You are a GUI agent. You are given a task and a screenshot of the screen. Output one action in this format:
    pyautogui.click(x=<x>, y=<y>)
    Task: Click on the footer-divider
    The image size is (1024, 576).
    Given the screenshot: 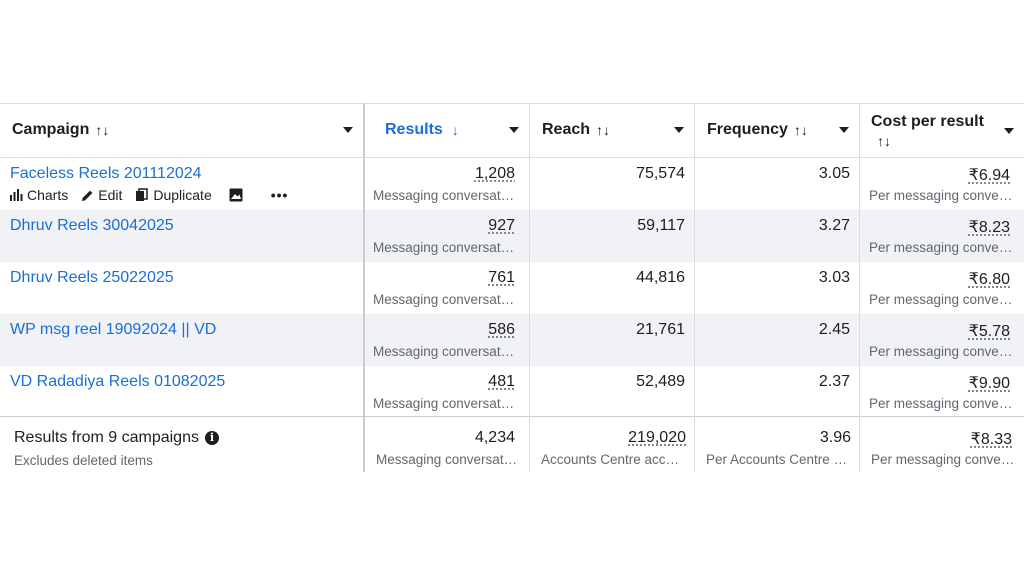 What is the action you would take?
    pyautogui.click(x=512, y=416)
    